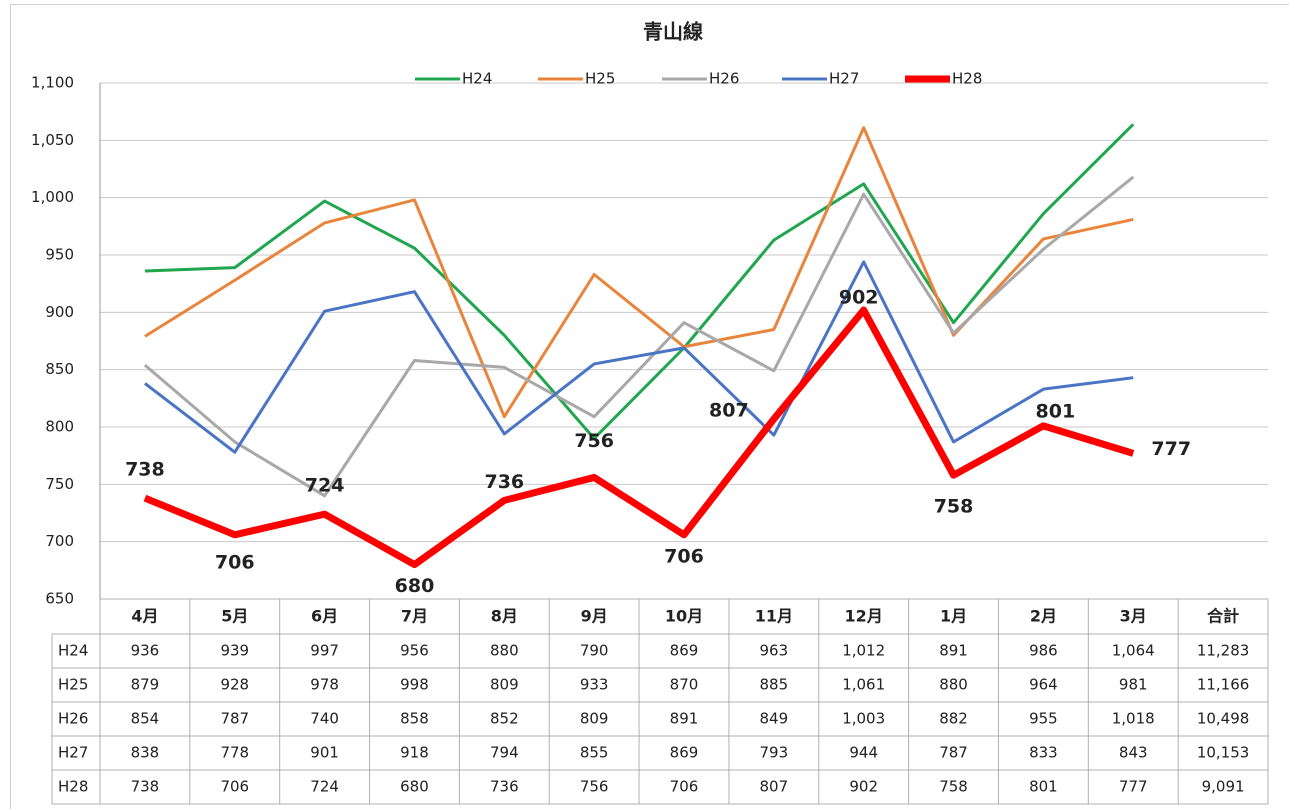 This screenshot has height=809, width=1289. I want to click on table-total: 11,283, so click(1223, 651).